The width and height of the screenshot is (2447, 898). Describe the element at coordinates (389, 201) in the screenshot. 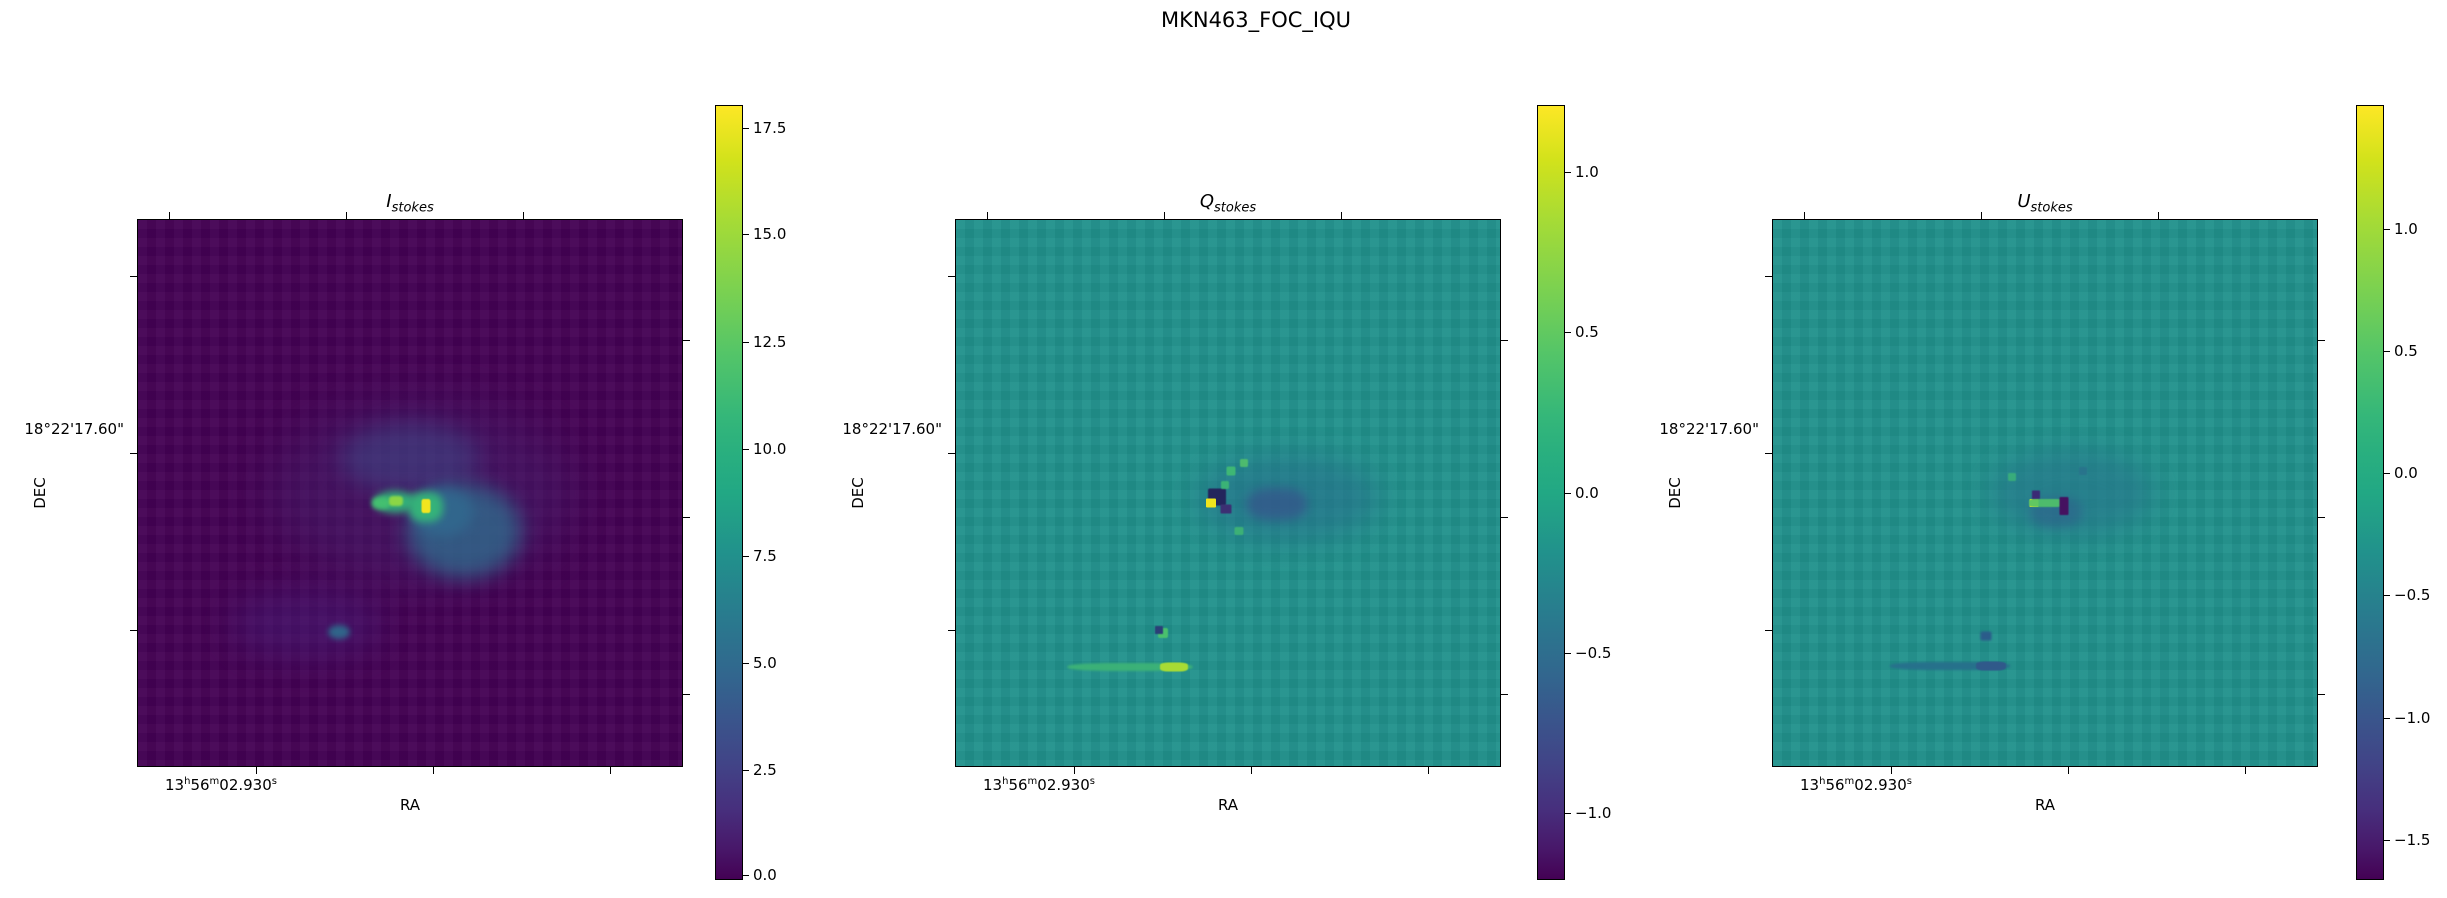

I see `panel-title-var: I` at that location.